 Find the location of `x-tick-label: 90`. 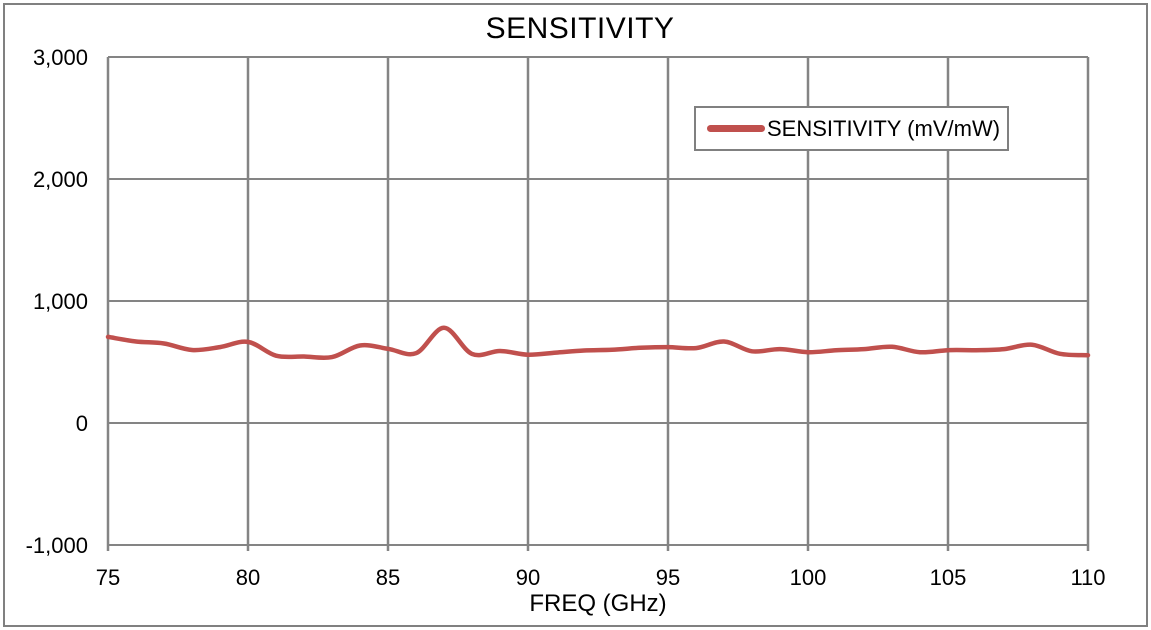

x-tick-label: 90 is located at coordinates (528, 577).